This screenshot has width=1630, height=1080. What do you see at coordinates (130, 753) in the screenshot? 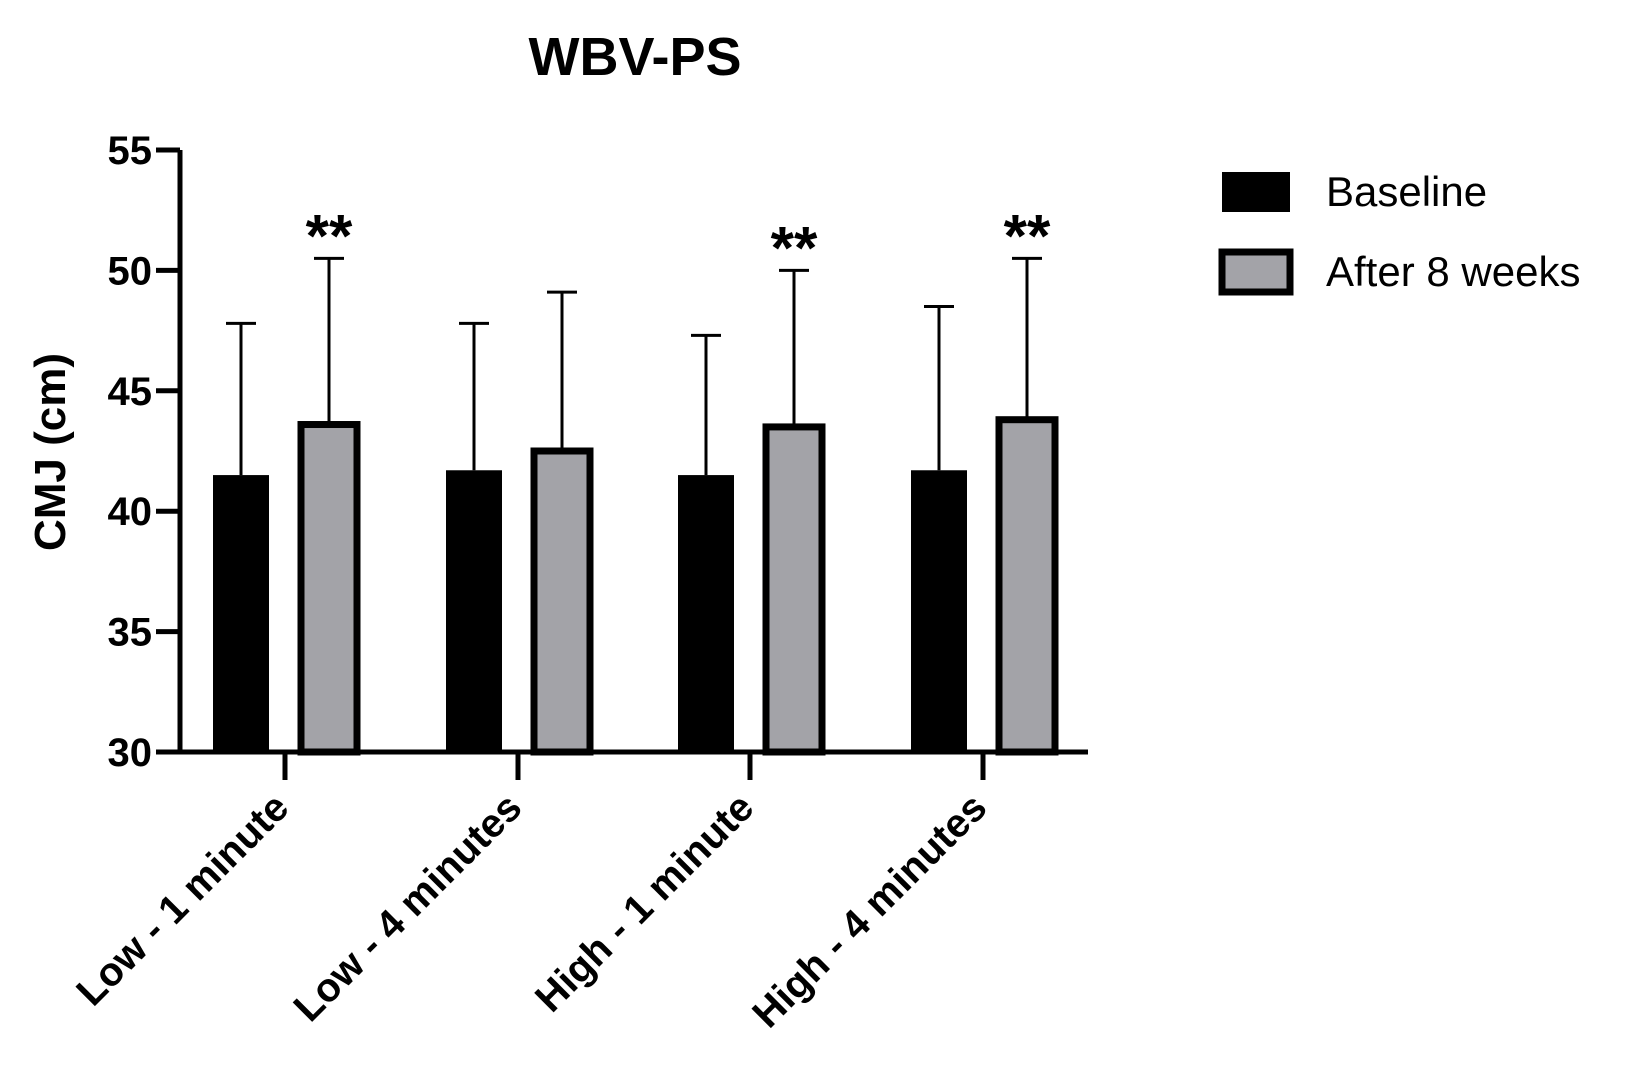
I see `y-tick-label: 30` at bounding box center [130, 753].